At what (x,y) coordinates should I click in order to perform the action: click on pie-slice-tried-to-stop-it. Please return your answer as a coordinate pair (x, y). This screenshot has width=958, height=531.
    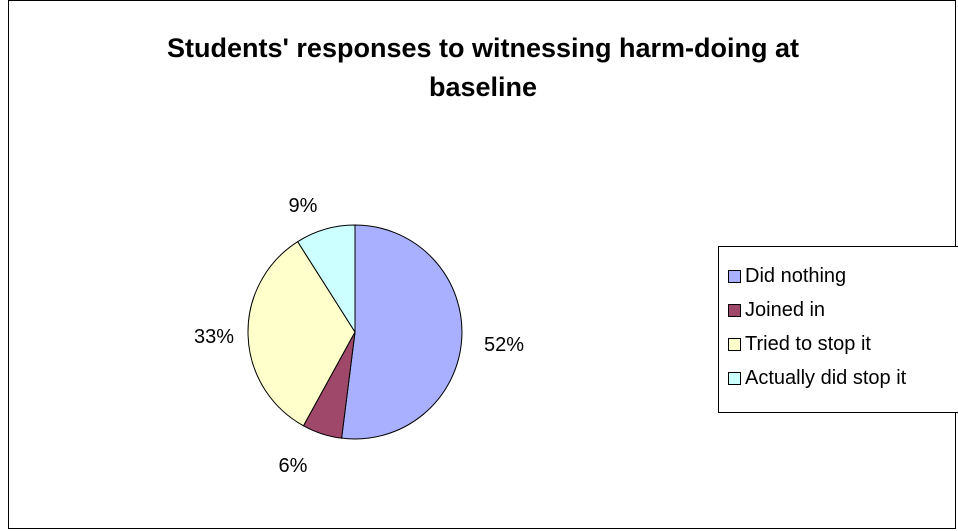
    Looking at the image, I should click on (301, 333).